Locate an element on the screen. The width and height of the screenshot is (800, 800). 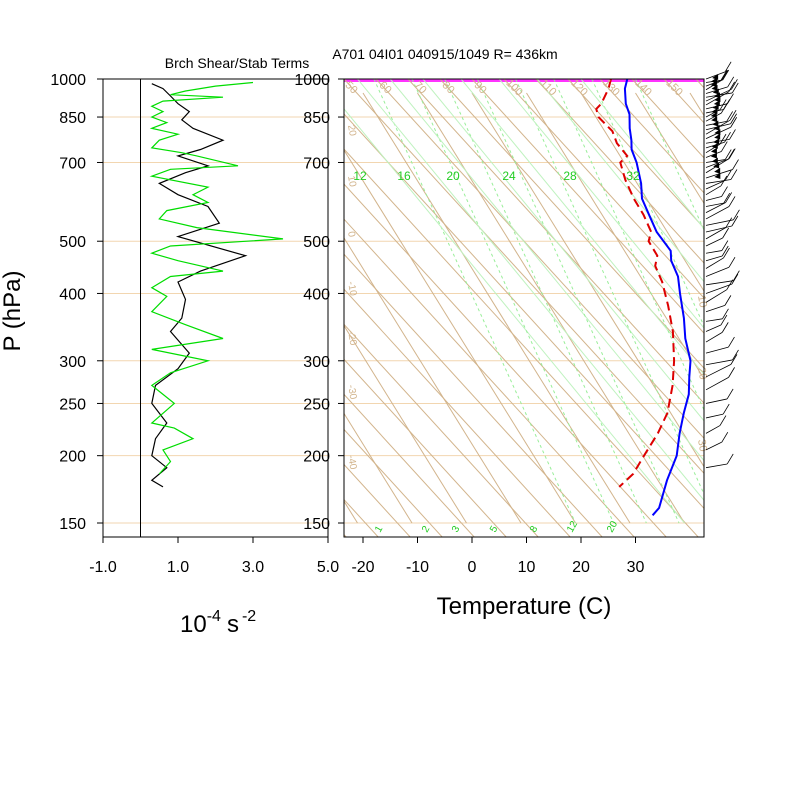
moist-adiabat-line is located at coordinates (642, 154).